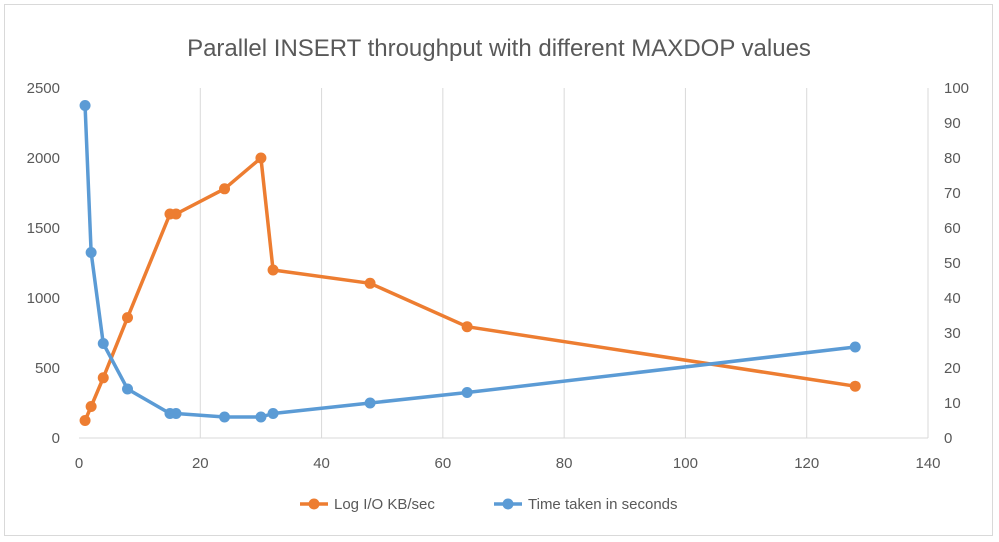  Describe the element at coordinates (43, 158) in the screenshot. I see `y-tick-label: 2000` at that location.